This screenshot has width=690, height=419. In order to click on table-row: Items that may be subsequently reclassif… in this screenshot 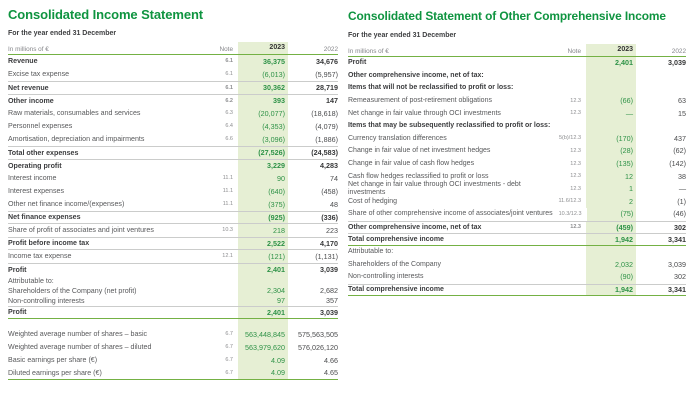, I will do `click(517, 126)`.